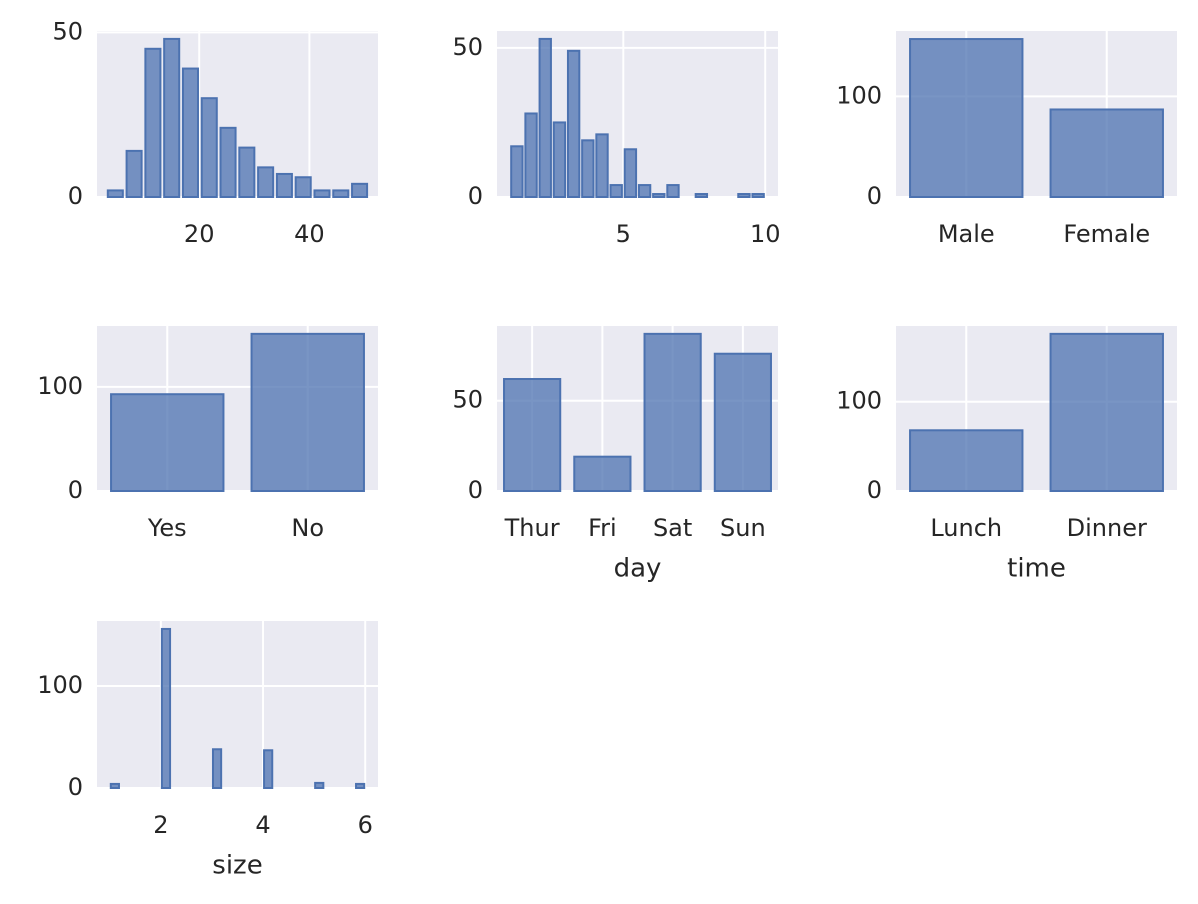 Image resolution: width=1198 pixels, height=904 pixels. I want to click on x-tick-label: Yes, so click(167, 528).